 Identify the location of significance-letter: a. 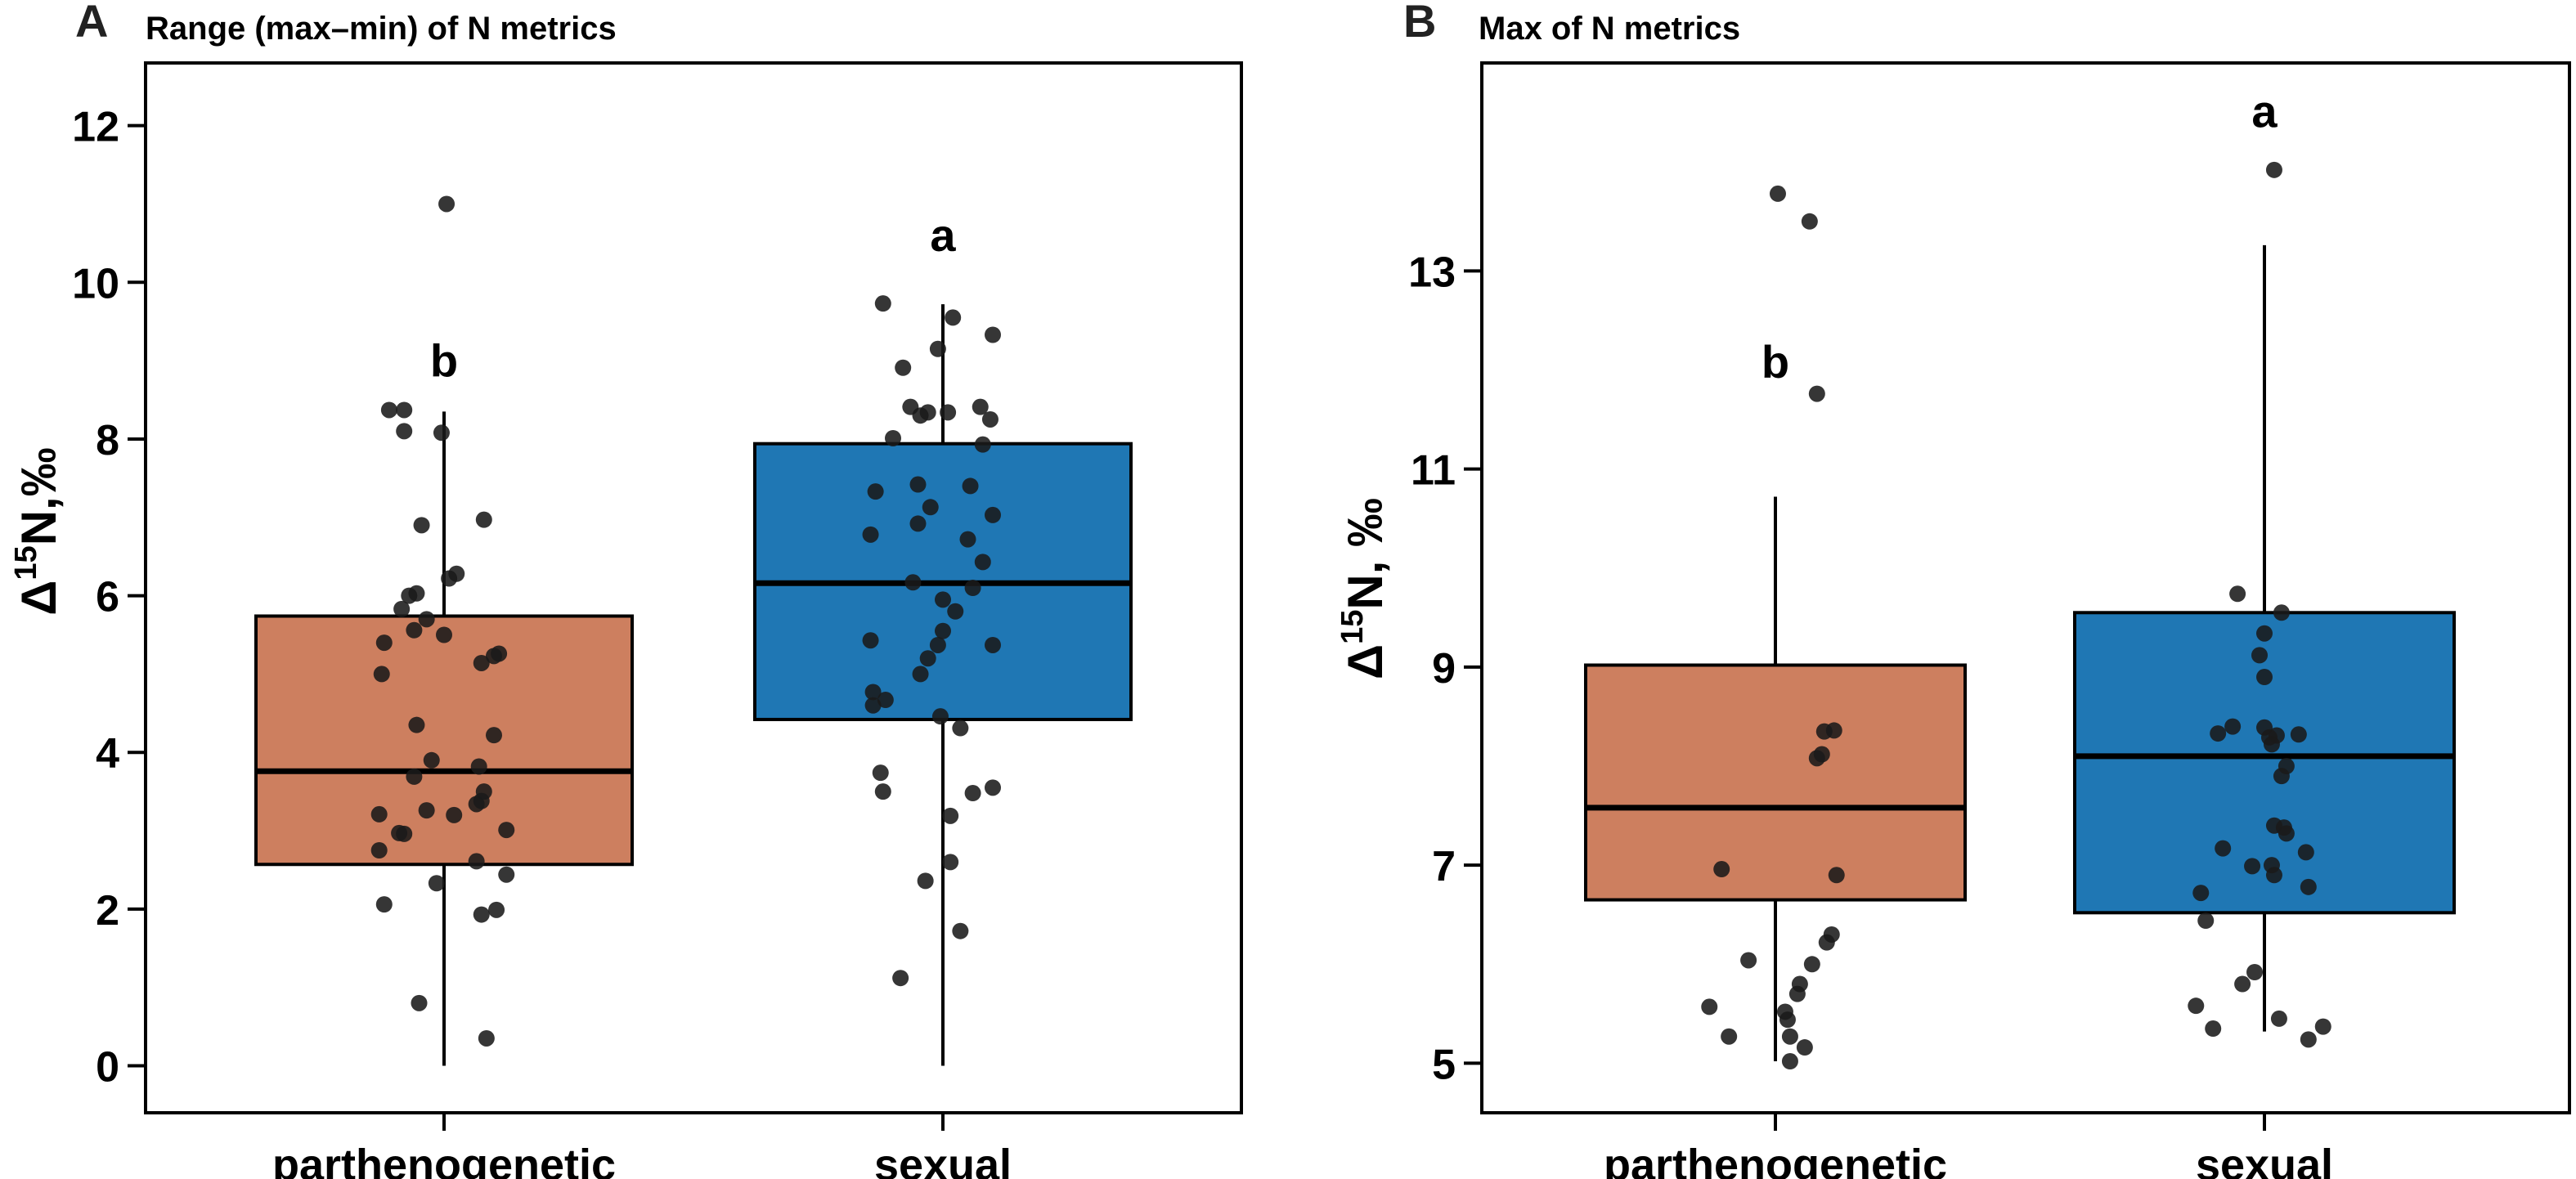
(943, 235).